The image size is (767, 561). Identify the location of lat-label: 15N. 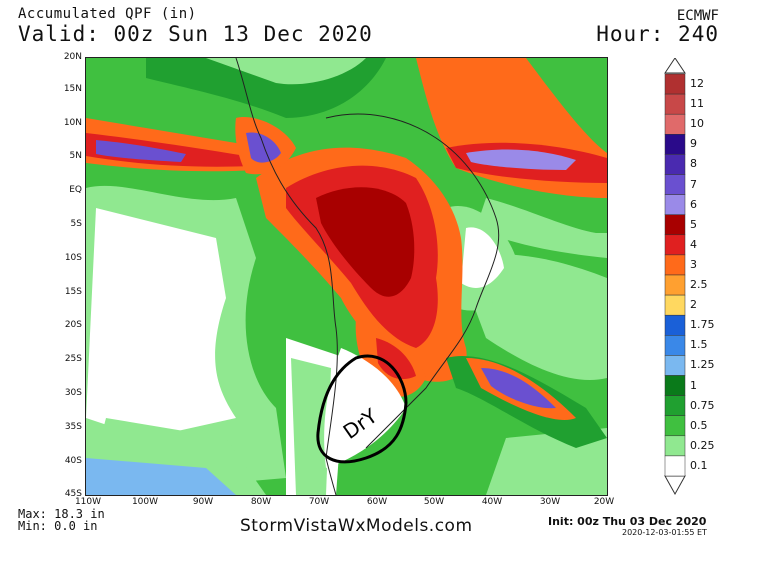
(72, 89).